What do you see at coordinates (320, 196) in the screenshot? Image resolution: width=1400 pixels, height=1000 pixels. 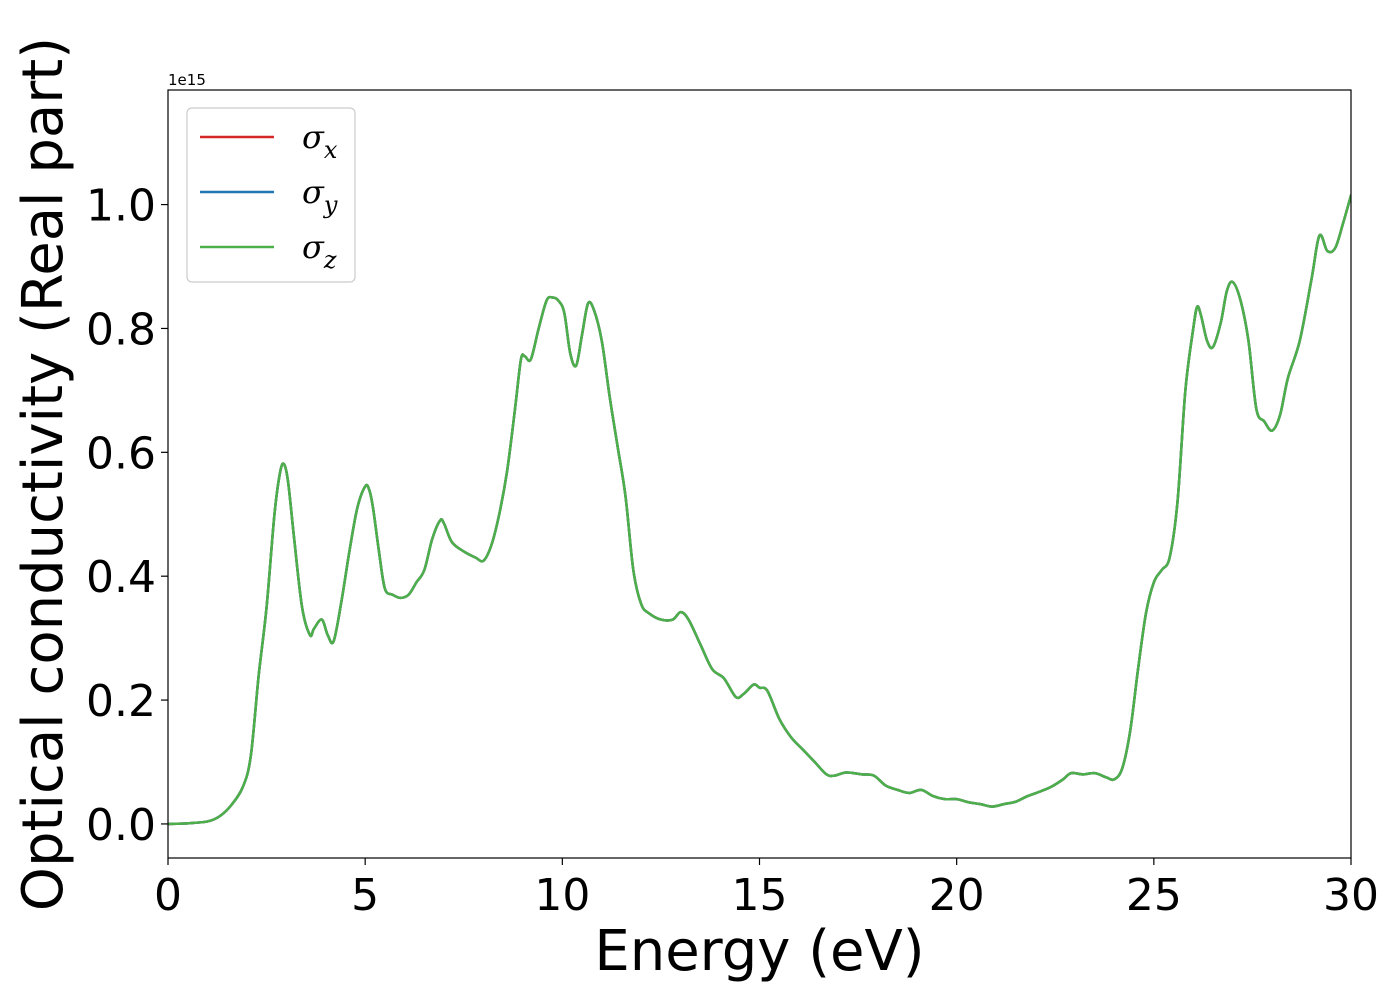 I see `legend-entry: σy` at bounding box center [320, 196].